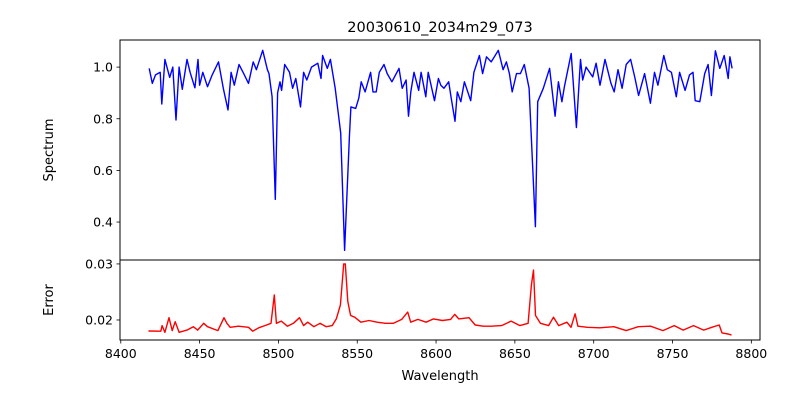  What do you see at coordinates (279, 353) in the screenshot?
I see `x-tick-label: 8500` at bounding box center [279, 353].